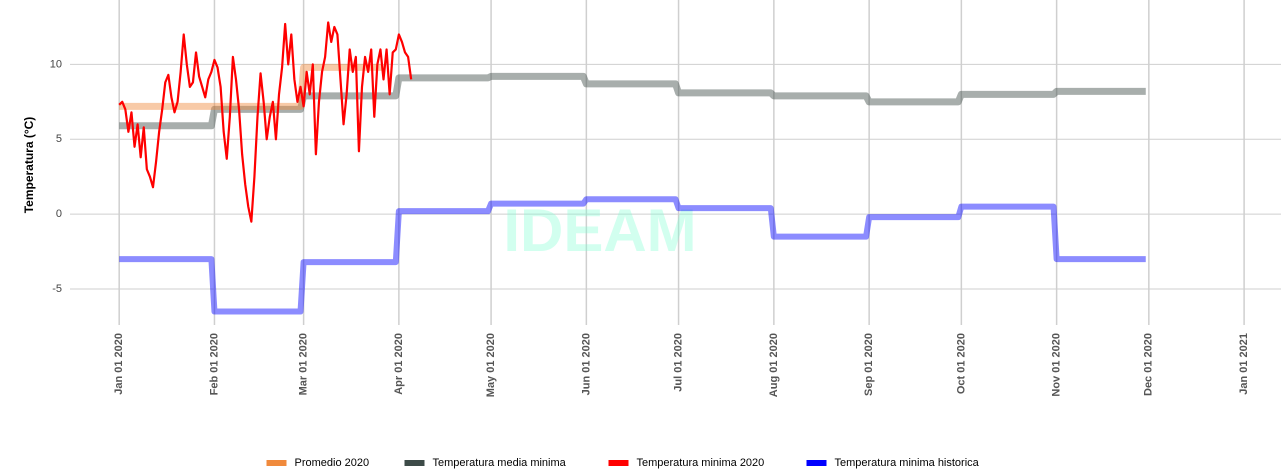 The image size is (1281, 473). I want to click on x-tick-label: Dec 01 2020, so click(1149, 364).